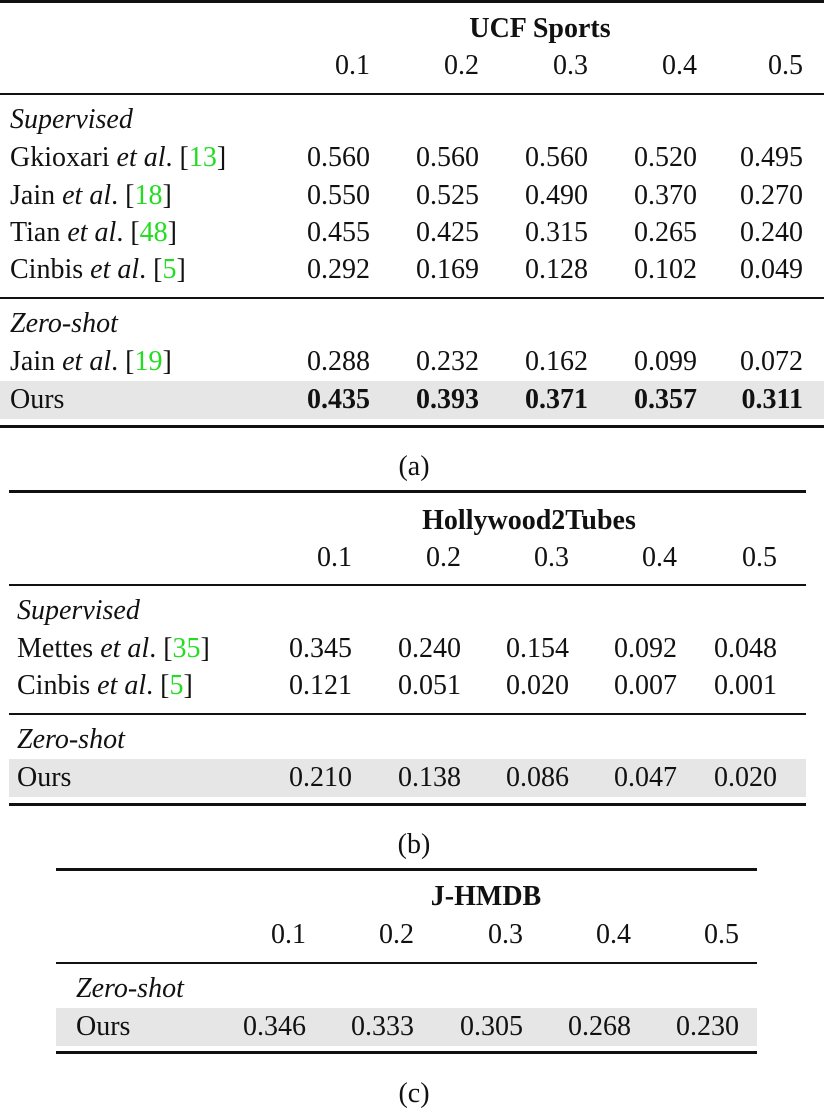 This screenshot has width=828, height=1113. I want to click on citation-link: 13, so click(202, 157).